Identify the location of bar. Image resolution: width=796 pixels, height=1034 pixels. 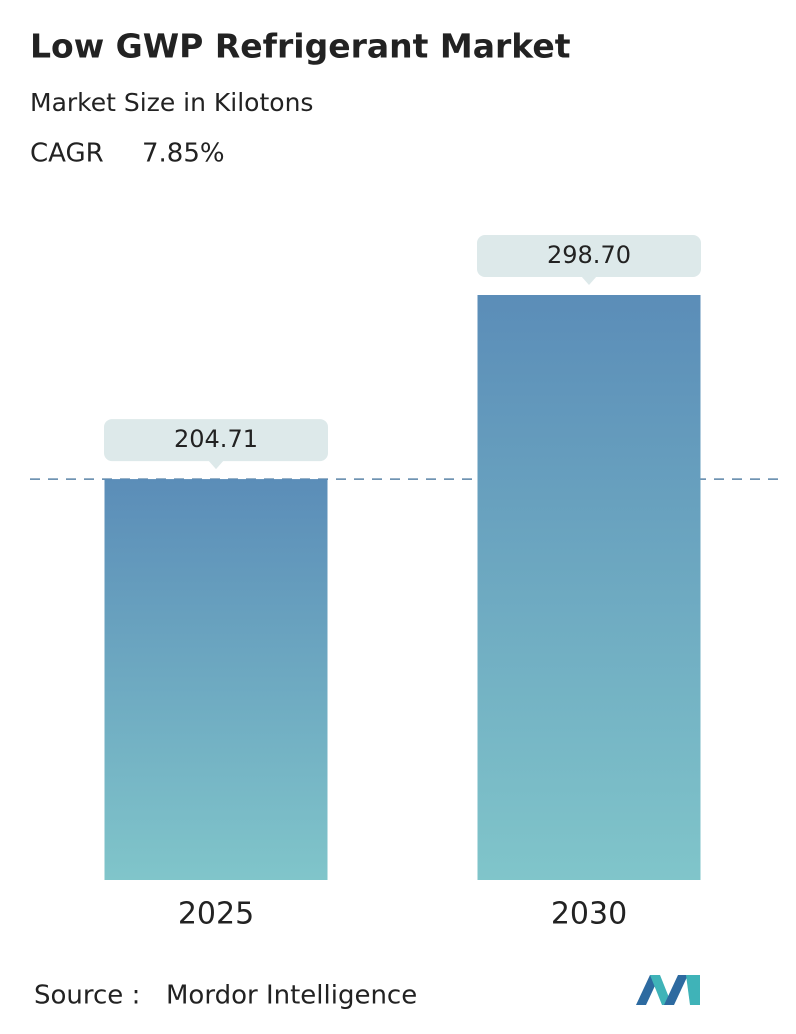
(216, 679).